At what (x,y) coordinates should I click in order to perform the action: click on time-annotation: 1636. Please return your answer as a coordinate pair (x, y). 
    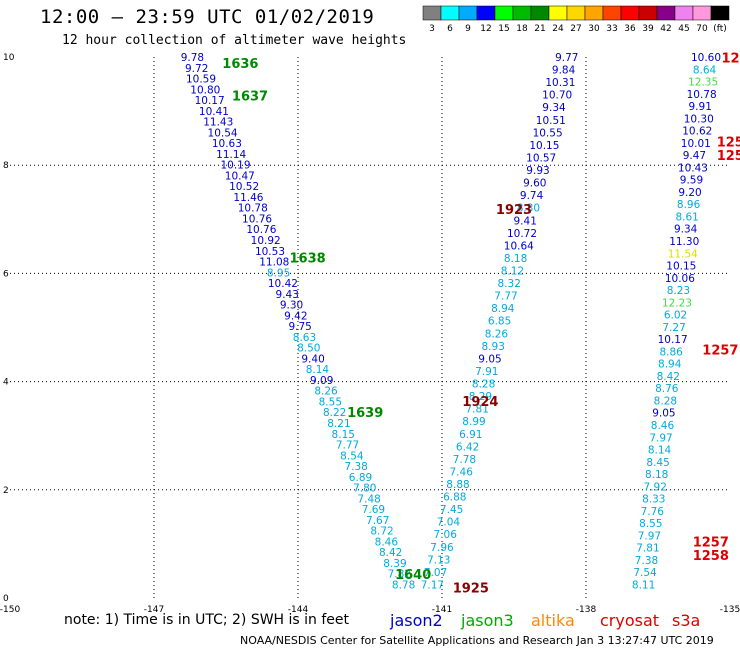
    Looking at the image, I should click on (240, 64).